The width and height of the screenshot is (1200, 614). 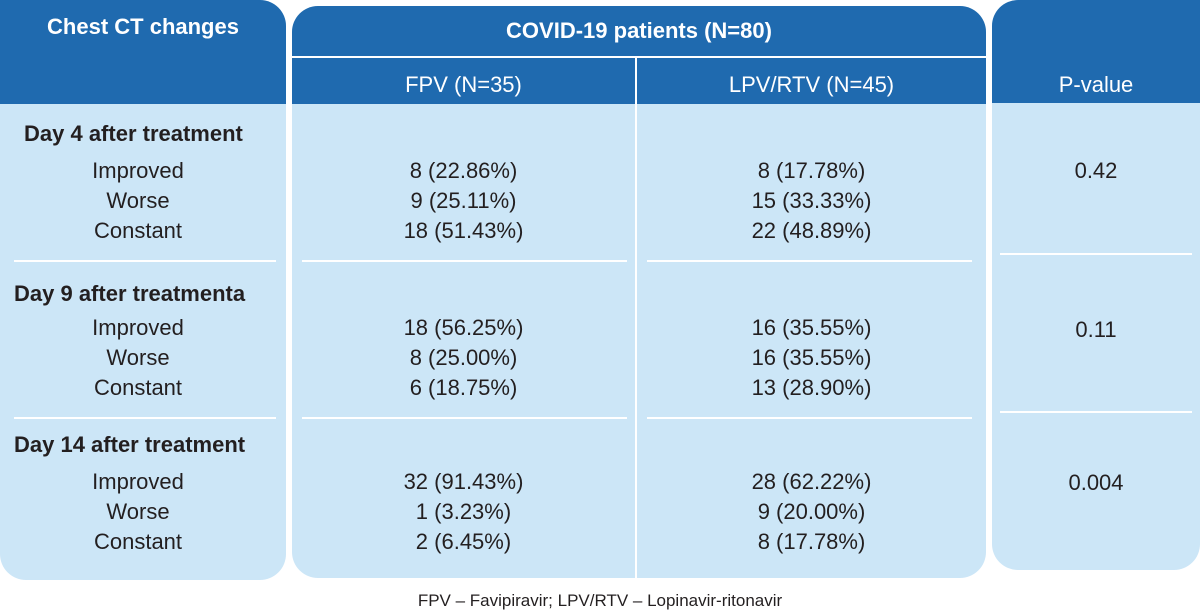 What do you see at coordinates (1096, 51) in the screenshot?
I see `p-value-header-fill` at bounding box center [1096, 51].